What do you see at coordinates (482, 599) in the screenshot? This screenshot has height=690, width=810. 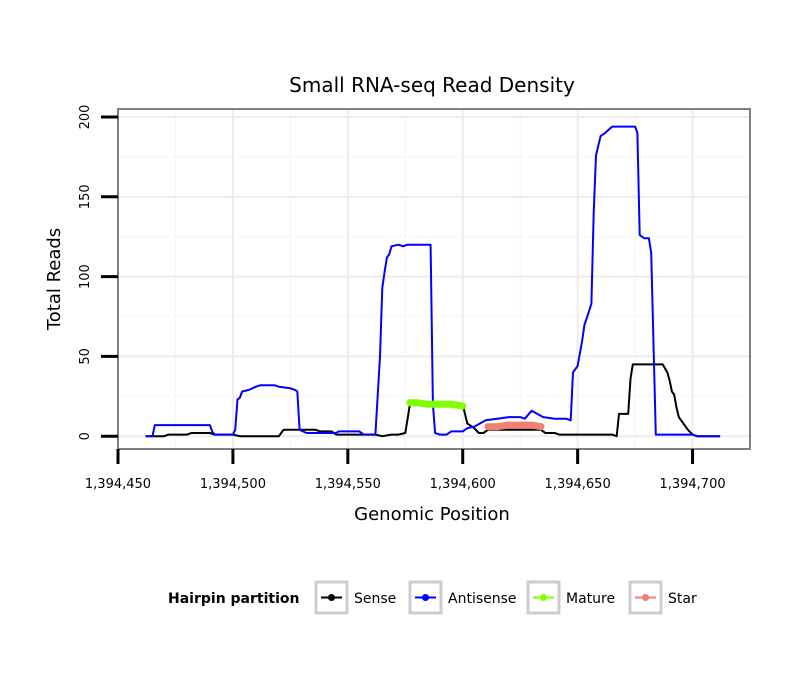 I see `legend-label-antisense: Antisense` at bounding box center [482, 599].